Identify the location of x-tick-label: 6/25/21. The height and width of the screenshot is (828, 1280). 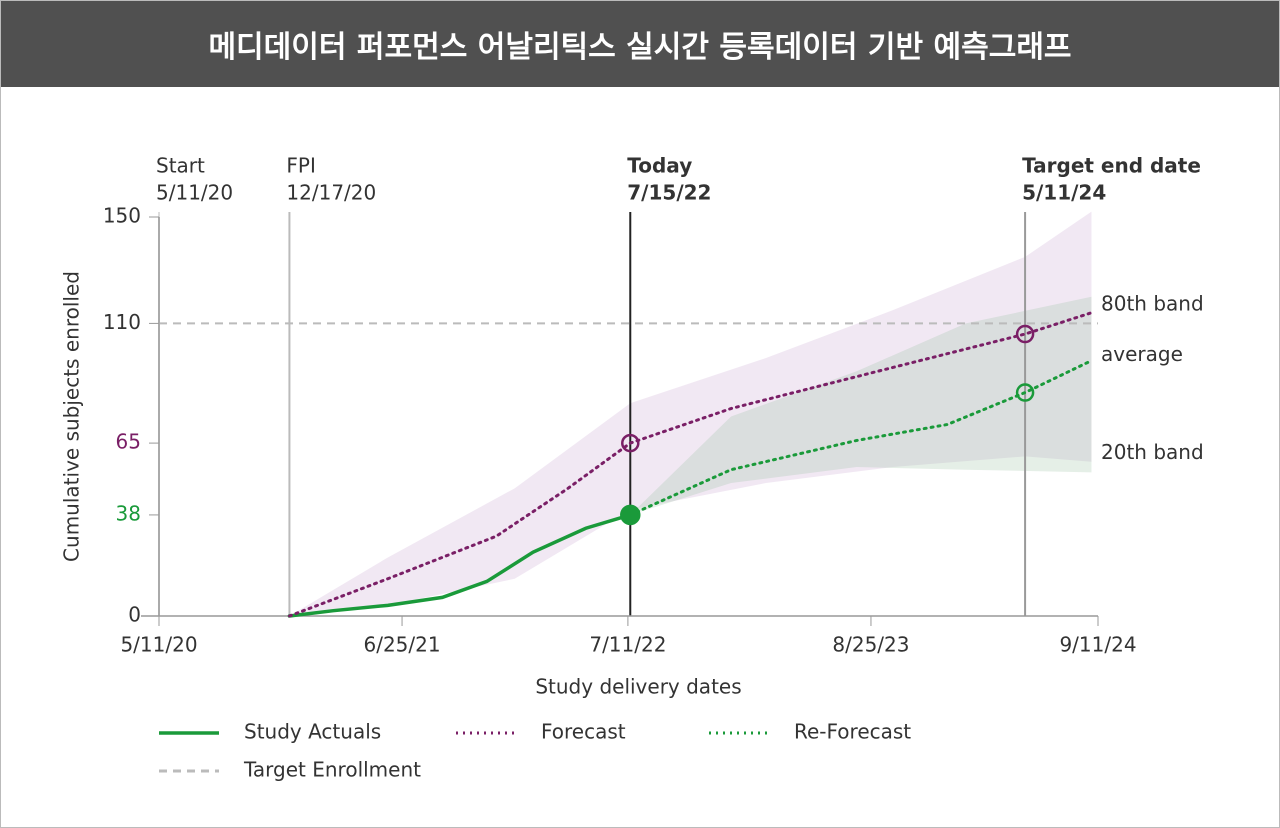
(401, 645).